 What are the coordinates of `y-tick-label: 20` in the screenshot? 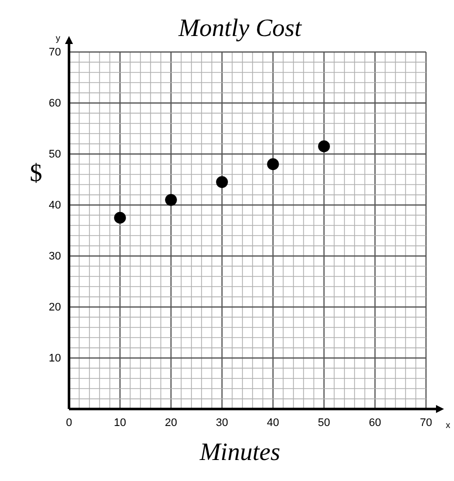 It's located at (54, 308).